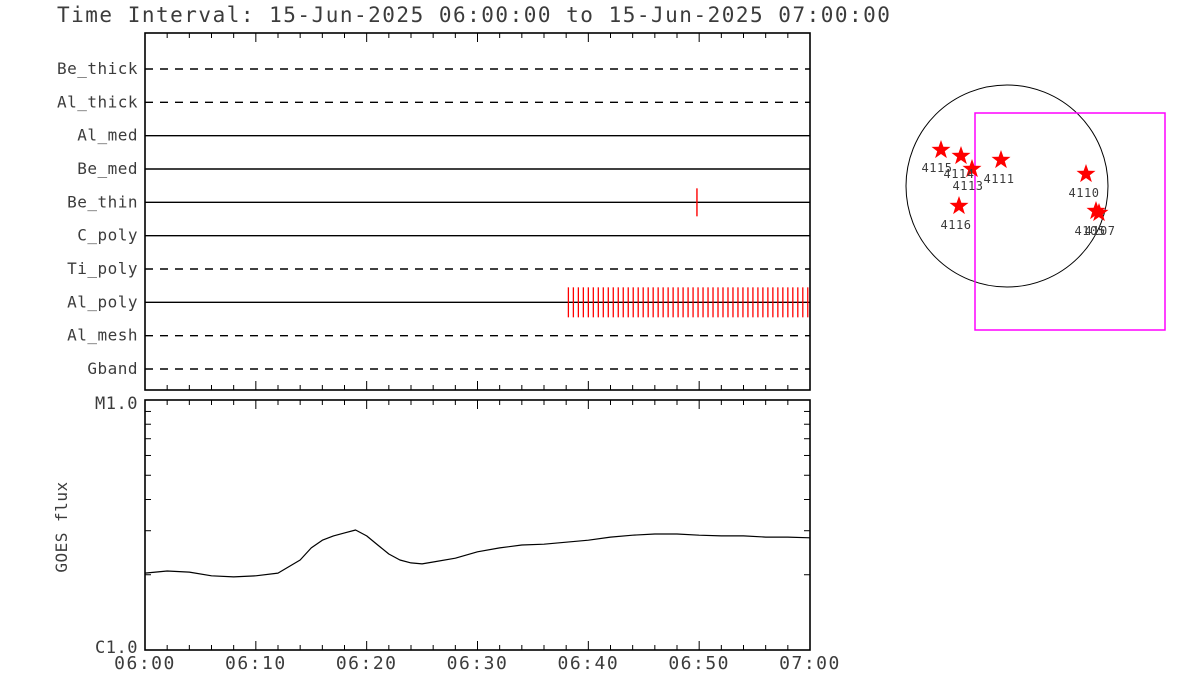  Describe the element at coordinates (97, 68) in the screenshot. I see `filter-label: Be_thick` at that location.